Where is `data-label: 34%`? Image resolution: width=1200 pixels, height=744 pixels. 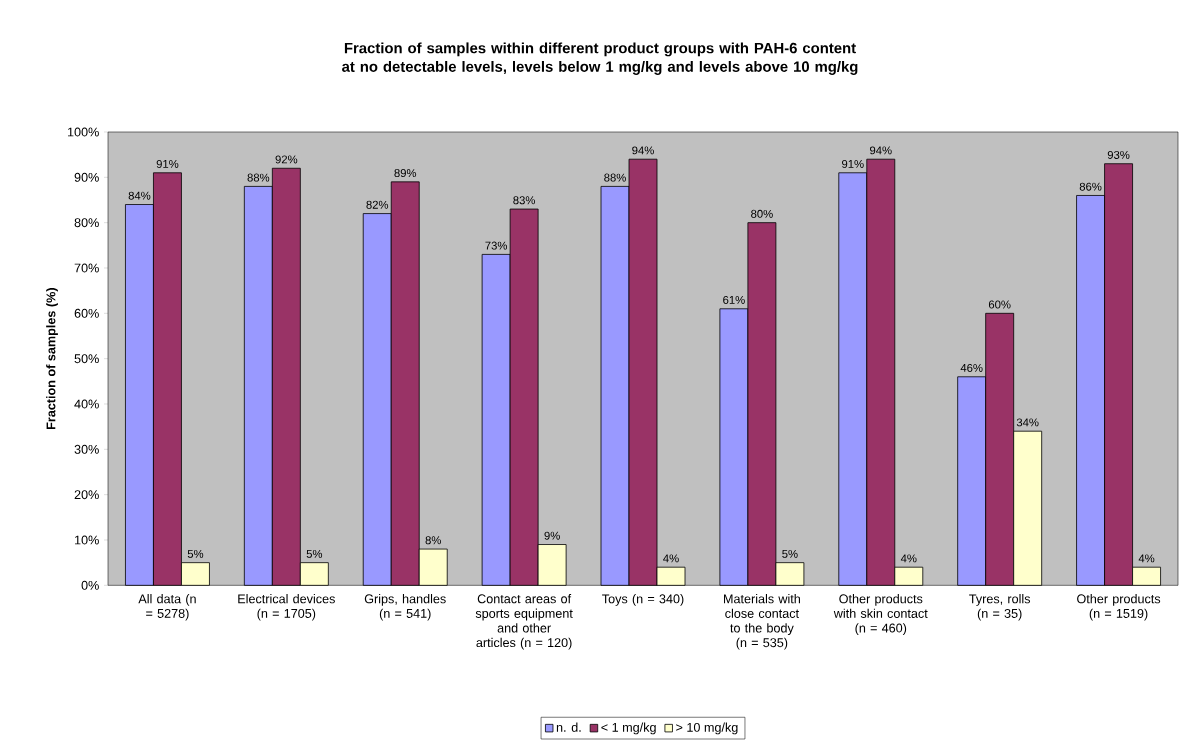 data-label: 34% is located at coordinates (1027, 422).